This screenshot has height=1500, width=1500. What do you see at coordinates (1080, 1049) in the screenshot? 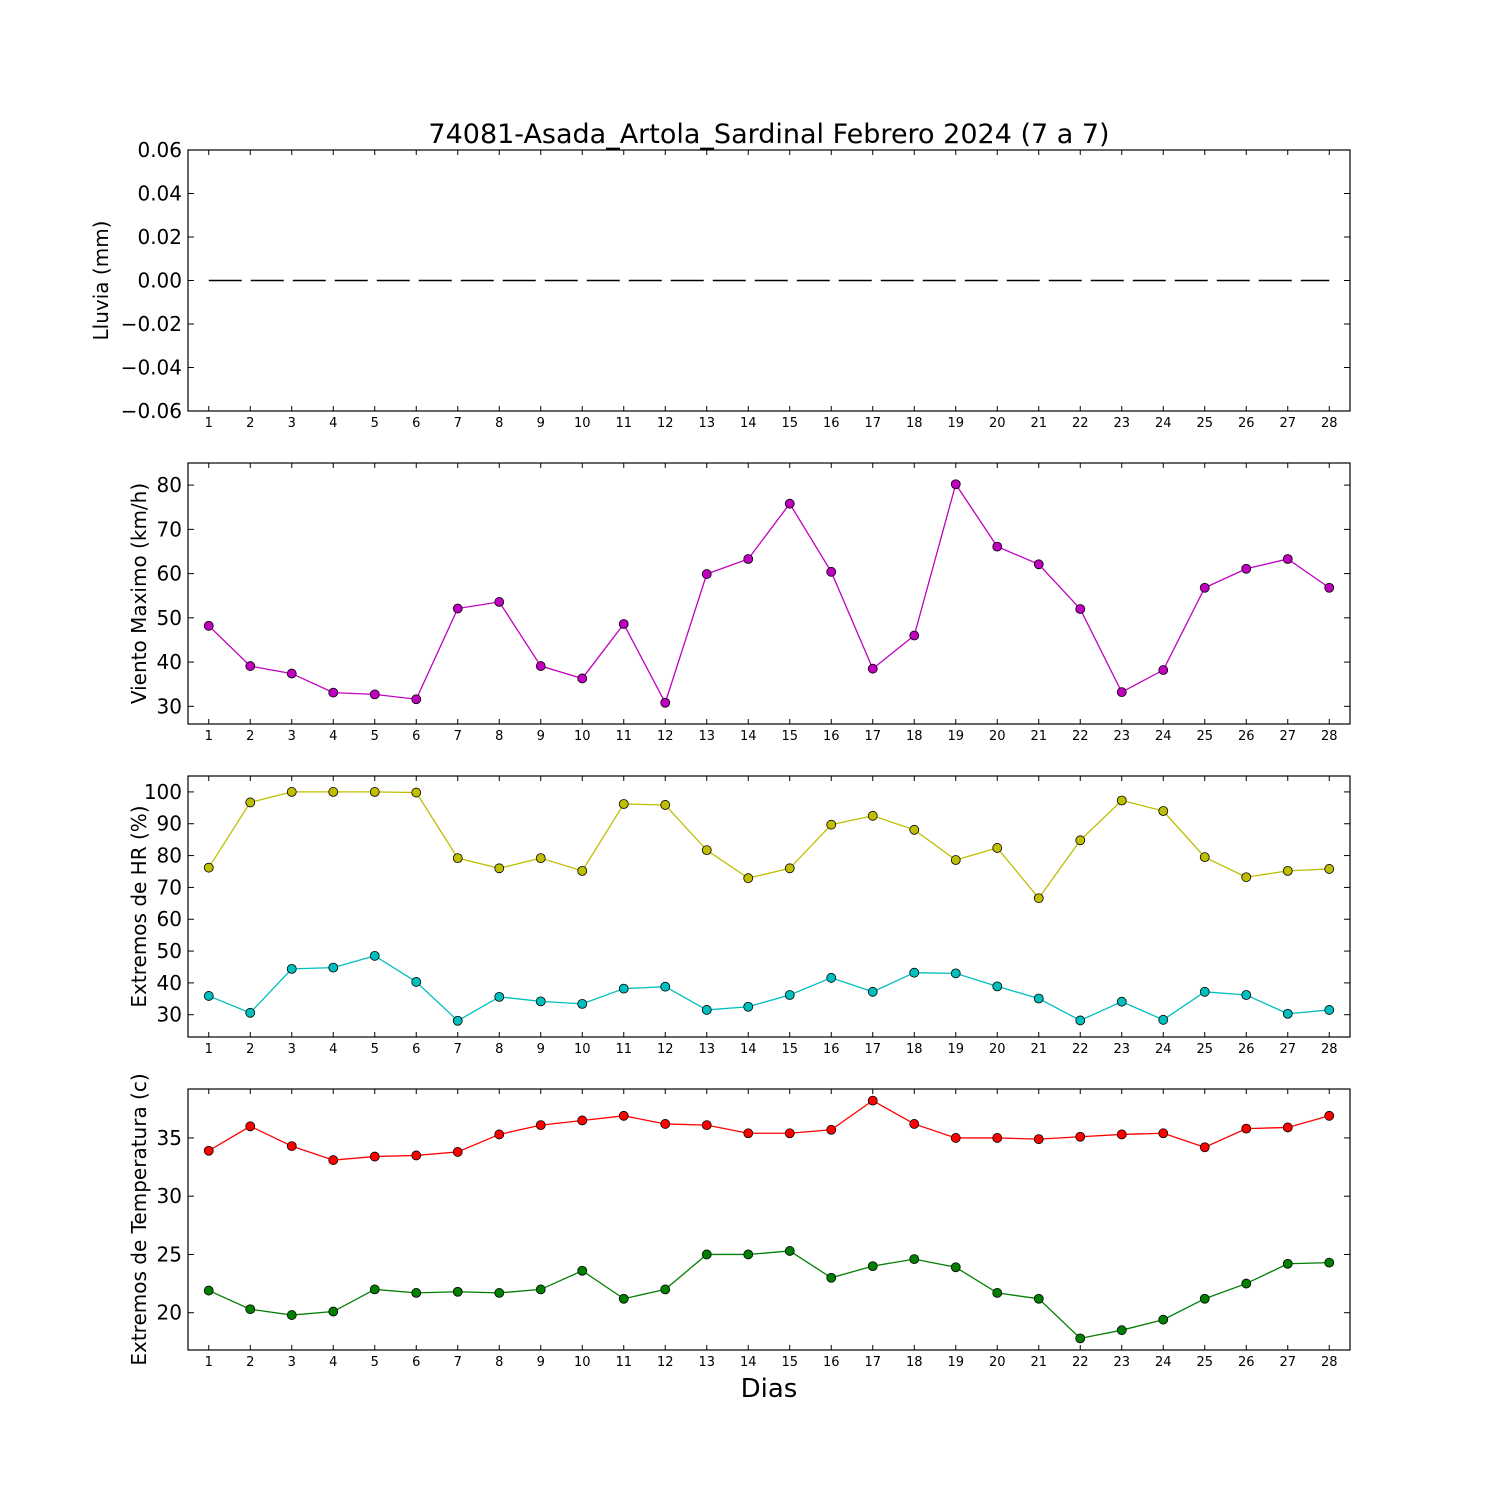
I see `x-tick-label: 22` at bounding box center [1080, 1049].